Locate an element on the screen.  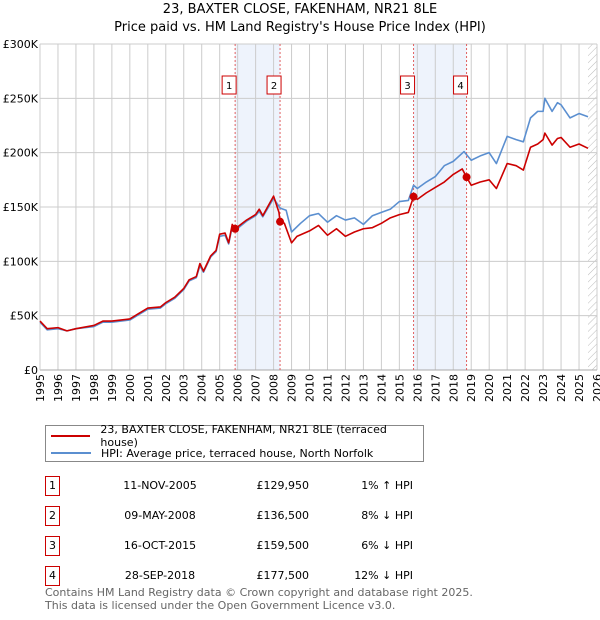
x-tick-label: 2026 is located at coordinates (595, 388).